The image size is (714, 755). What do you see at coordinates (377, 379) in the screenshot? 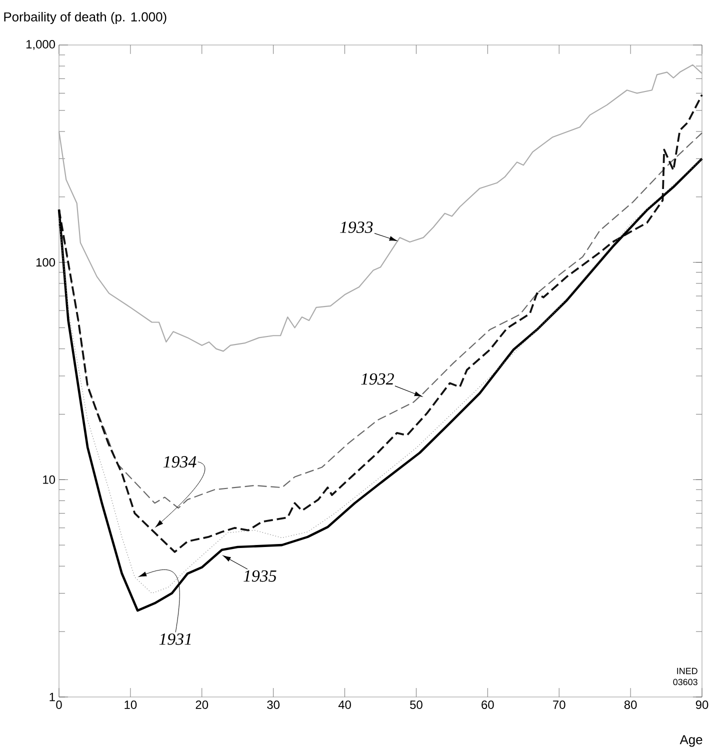
I see `annotation: 1932` at bounding box center [377, 379].